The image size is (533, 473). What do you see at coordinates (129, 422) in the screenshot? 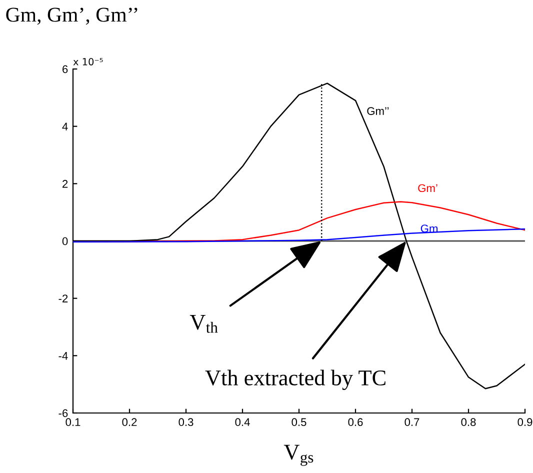
I see `x-tick-label: 0.2` at bounding box center [129, 422].